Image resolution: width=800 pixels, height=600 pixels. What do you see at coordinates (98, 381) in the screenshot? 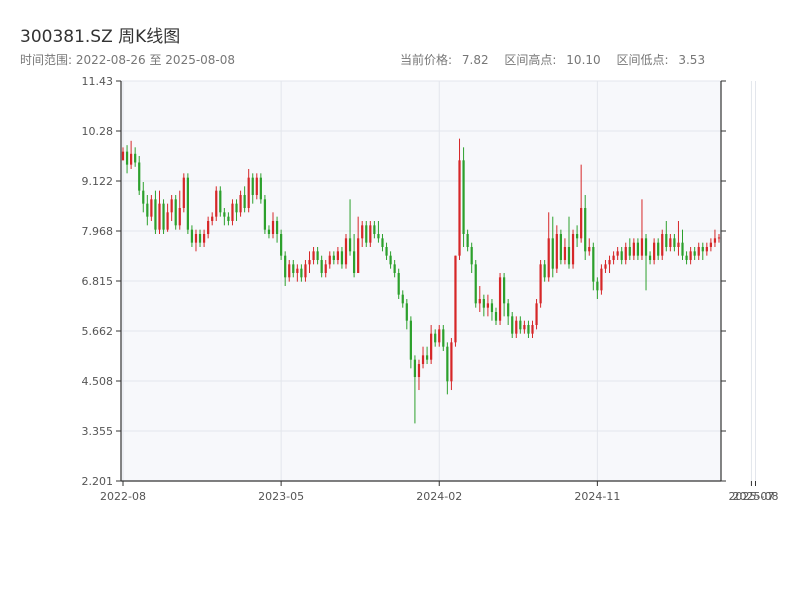
I see `y-tick-label: 4.508` at bounding box center [98, 381].